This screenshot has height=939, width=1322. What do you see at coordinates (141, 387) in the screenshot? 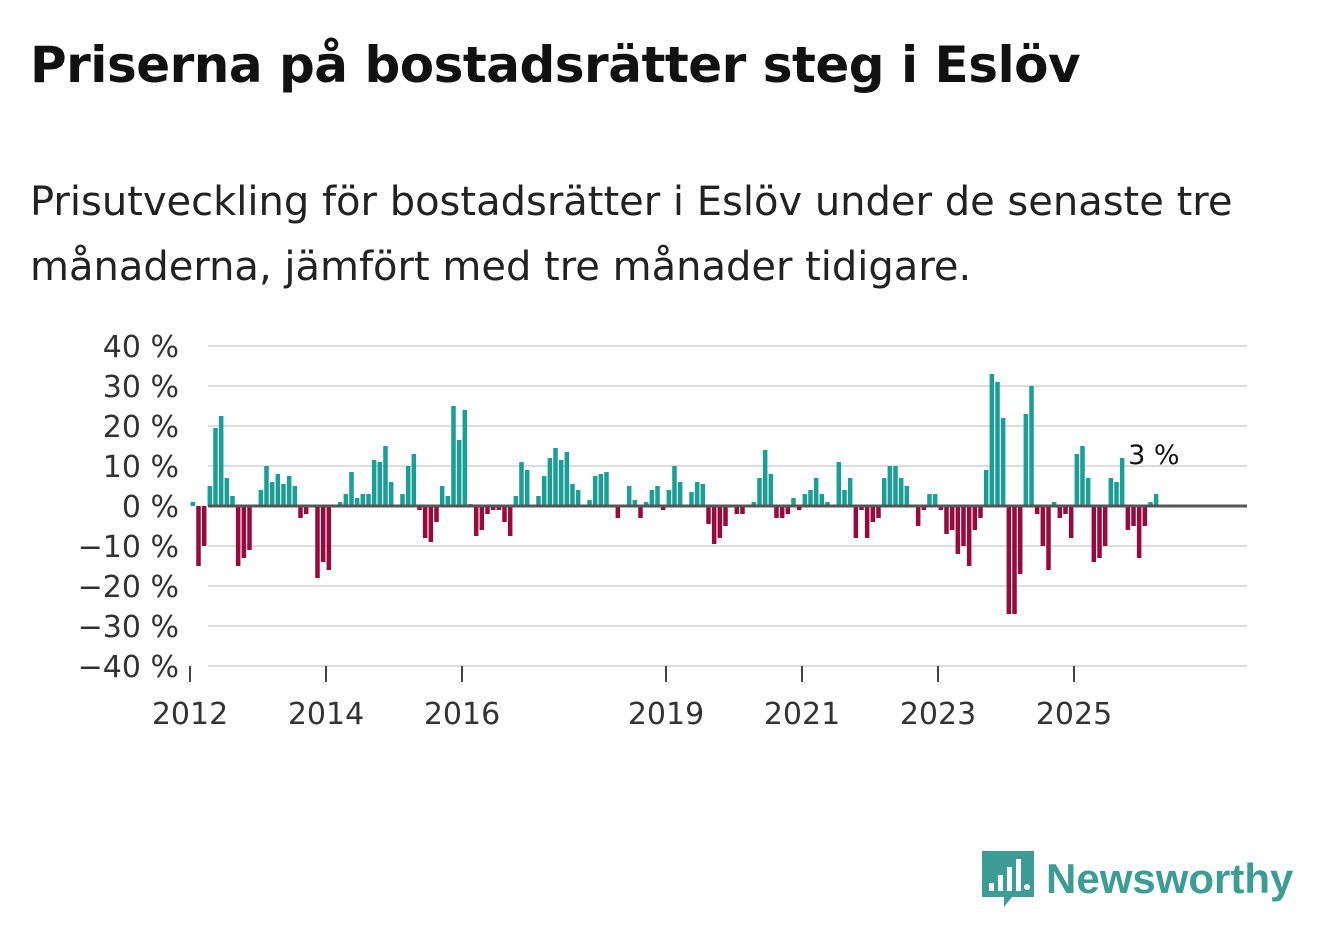
I see `y-tick-label: 30 %` at bounding box center [141, 387].